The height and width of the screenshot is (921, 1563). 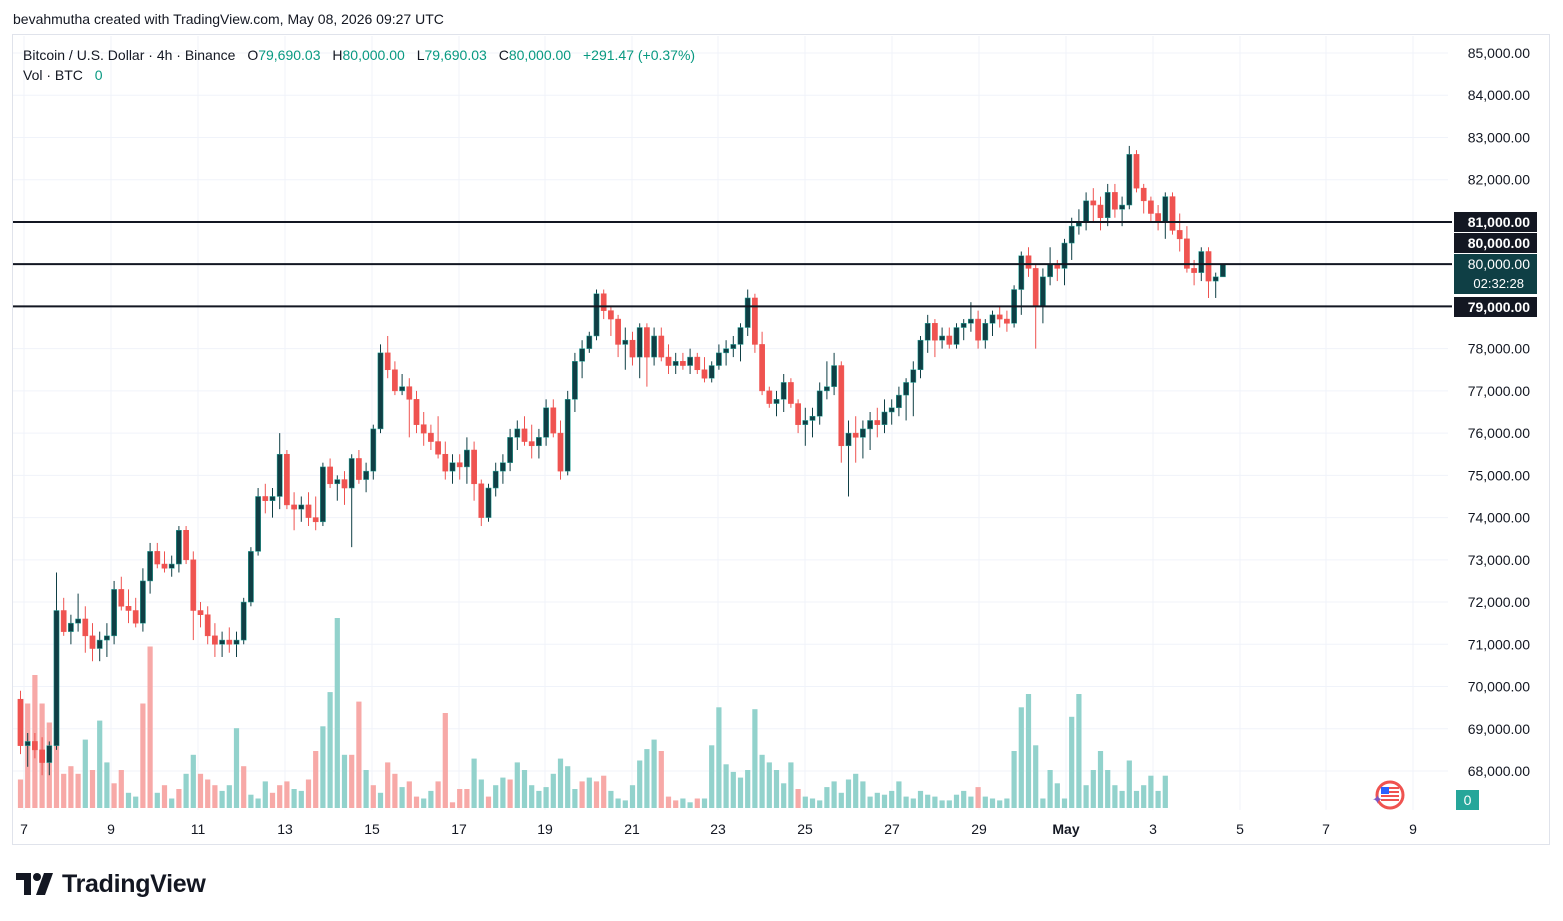 What do you see at coordinates (24, 829) in the screenshot?
I see `x-tick-label: 7` at bounding box center [24, 829].